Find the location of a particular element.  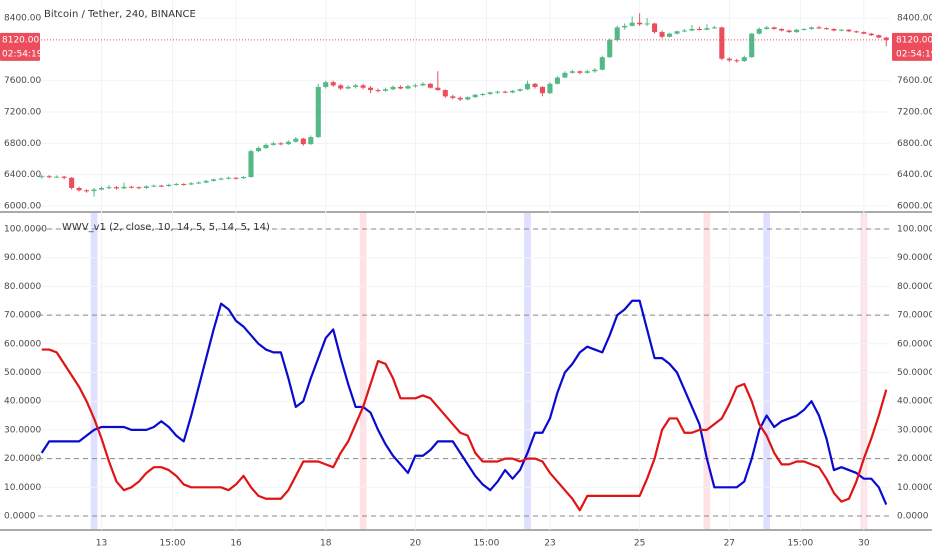

price-badge is located at coordinates (20, 46).